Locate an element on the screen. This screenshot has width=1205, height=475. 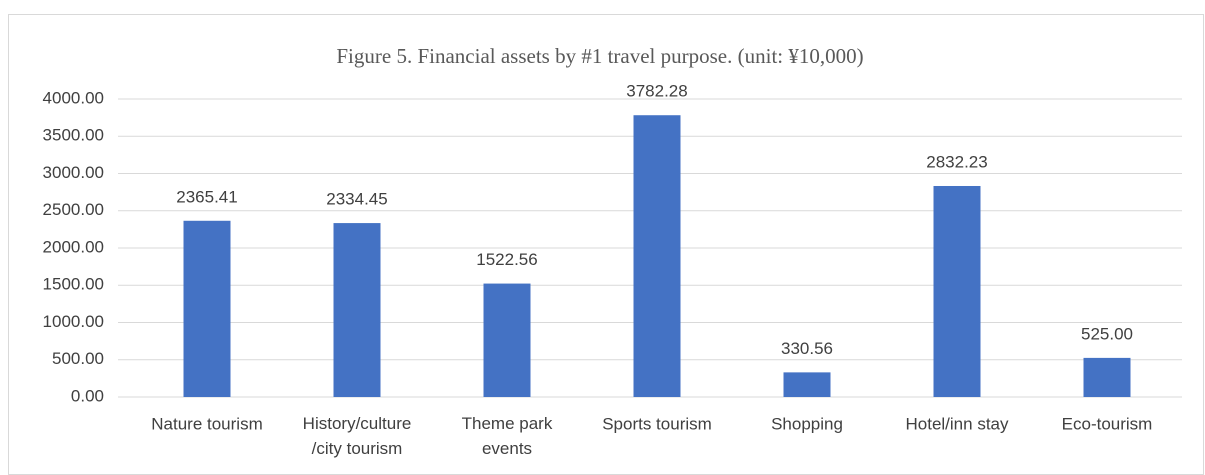
y-tick-label: 3500.00 is located at coordinates (73, 135).